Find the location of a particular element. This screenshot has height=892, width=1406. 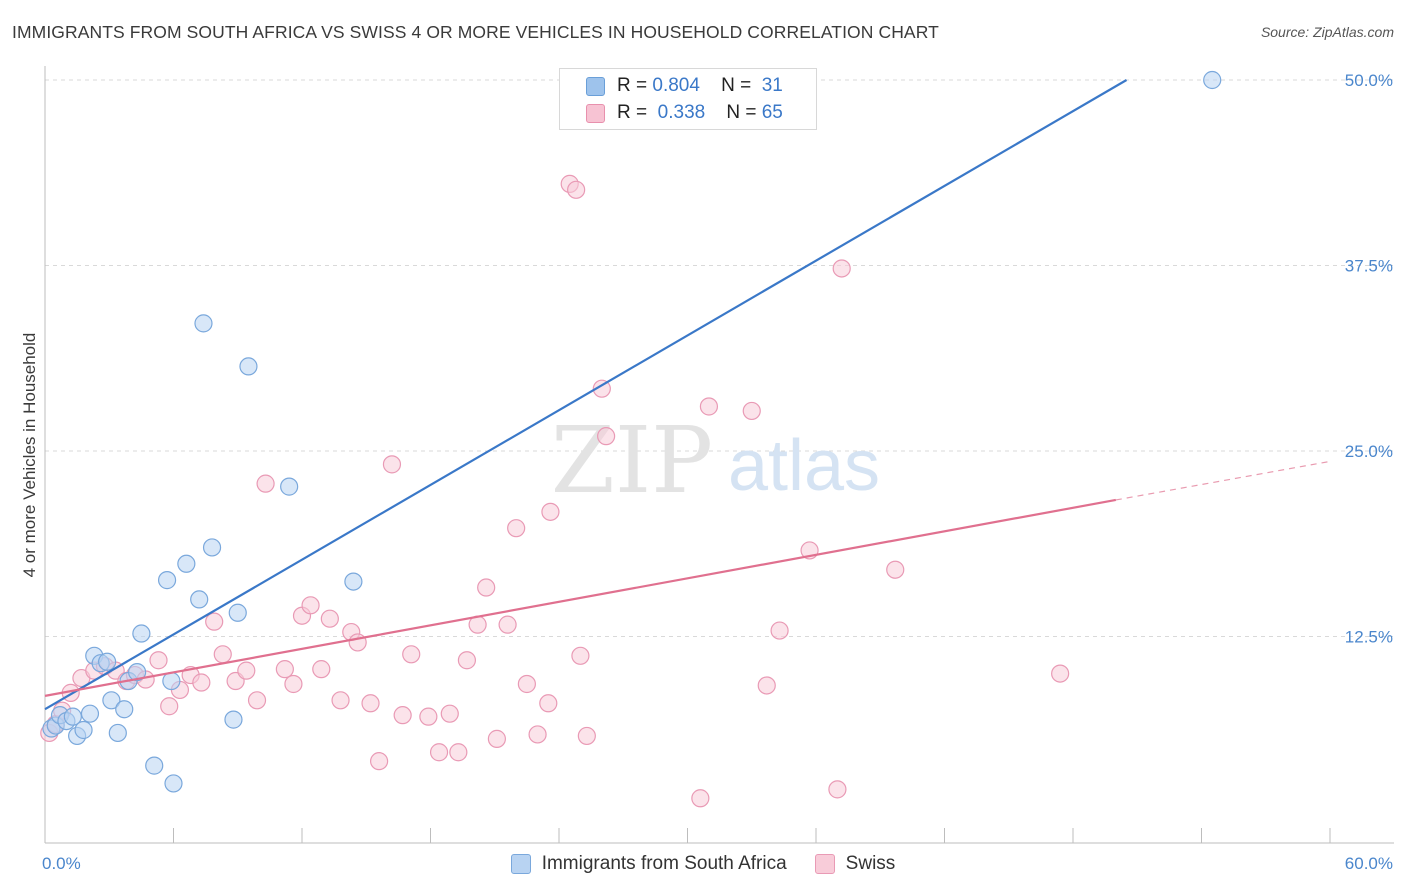

source-credit: Source: ZipAtlas.com is located at coordinates (1327, 32).